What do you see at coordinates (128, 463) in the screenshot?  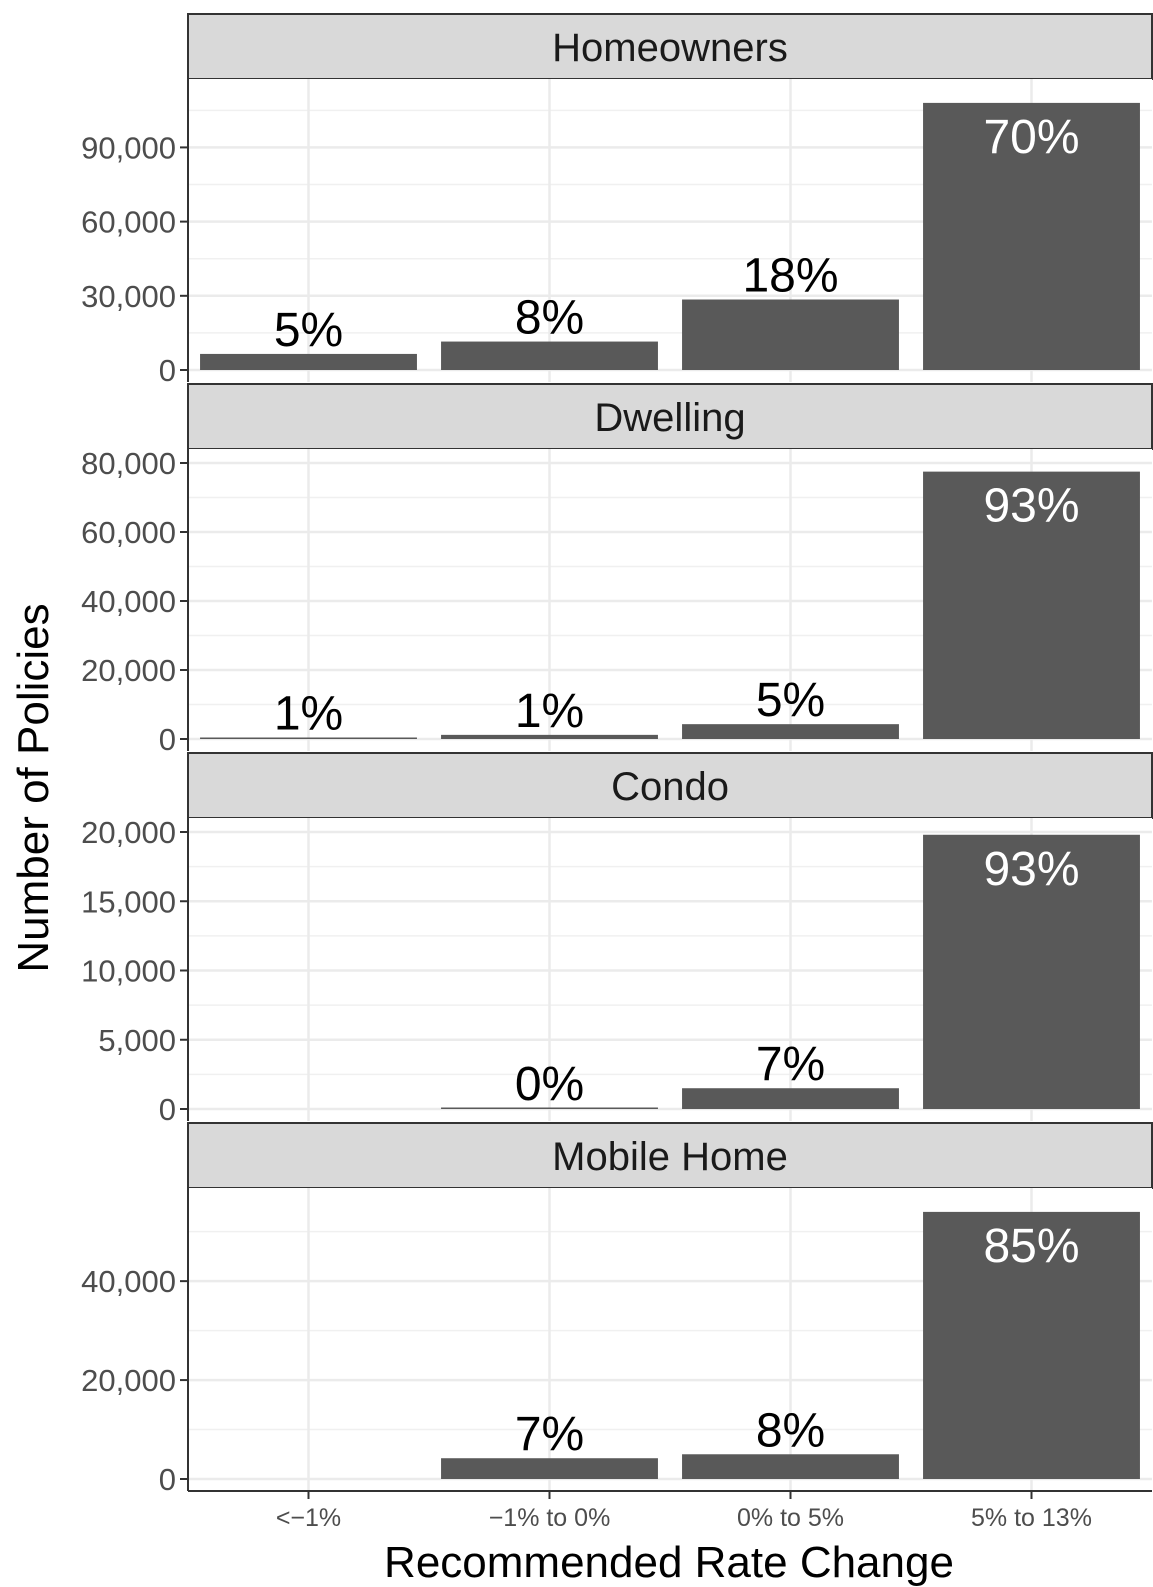 I see `y-tick-label: 80,000` at bounding box center [128, 463].